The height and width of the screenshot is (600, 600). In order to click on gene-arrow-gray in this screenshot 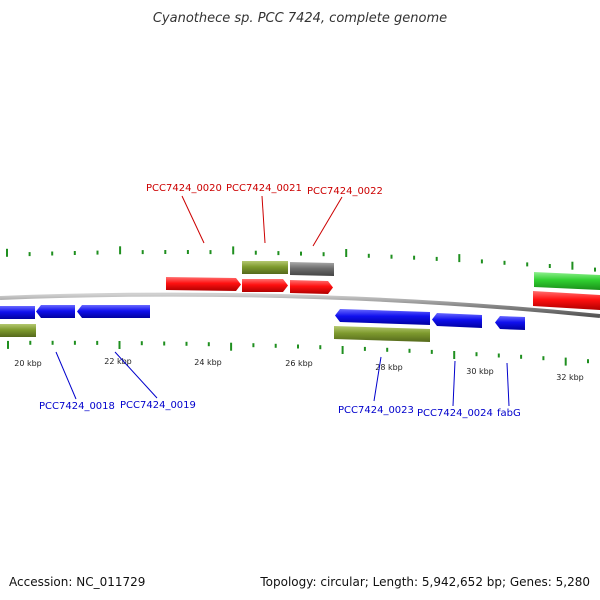, I will do `click(312, 269)`.